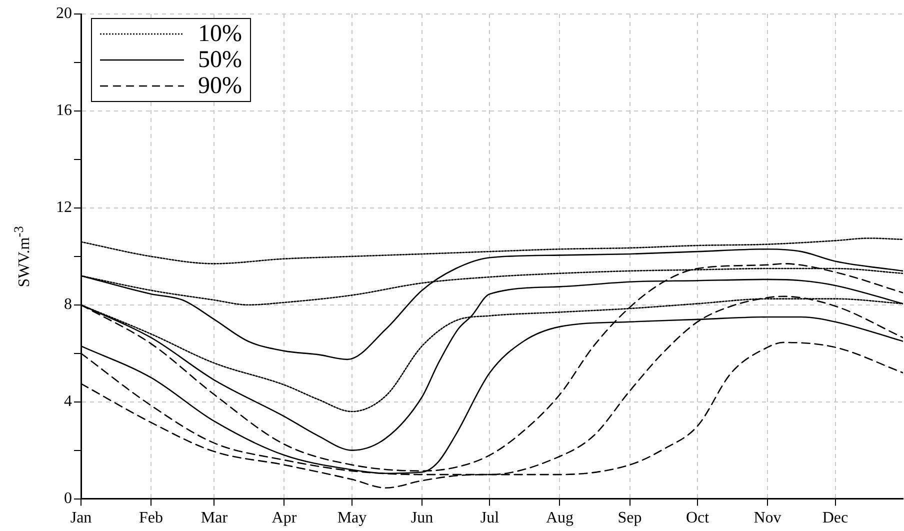 The width and height of the screenshot is (904, 531). I want to click on y-tick-label: 20, so click(64, 13).